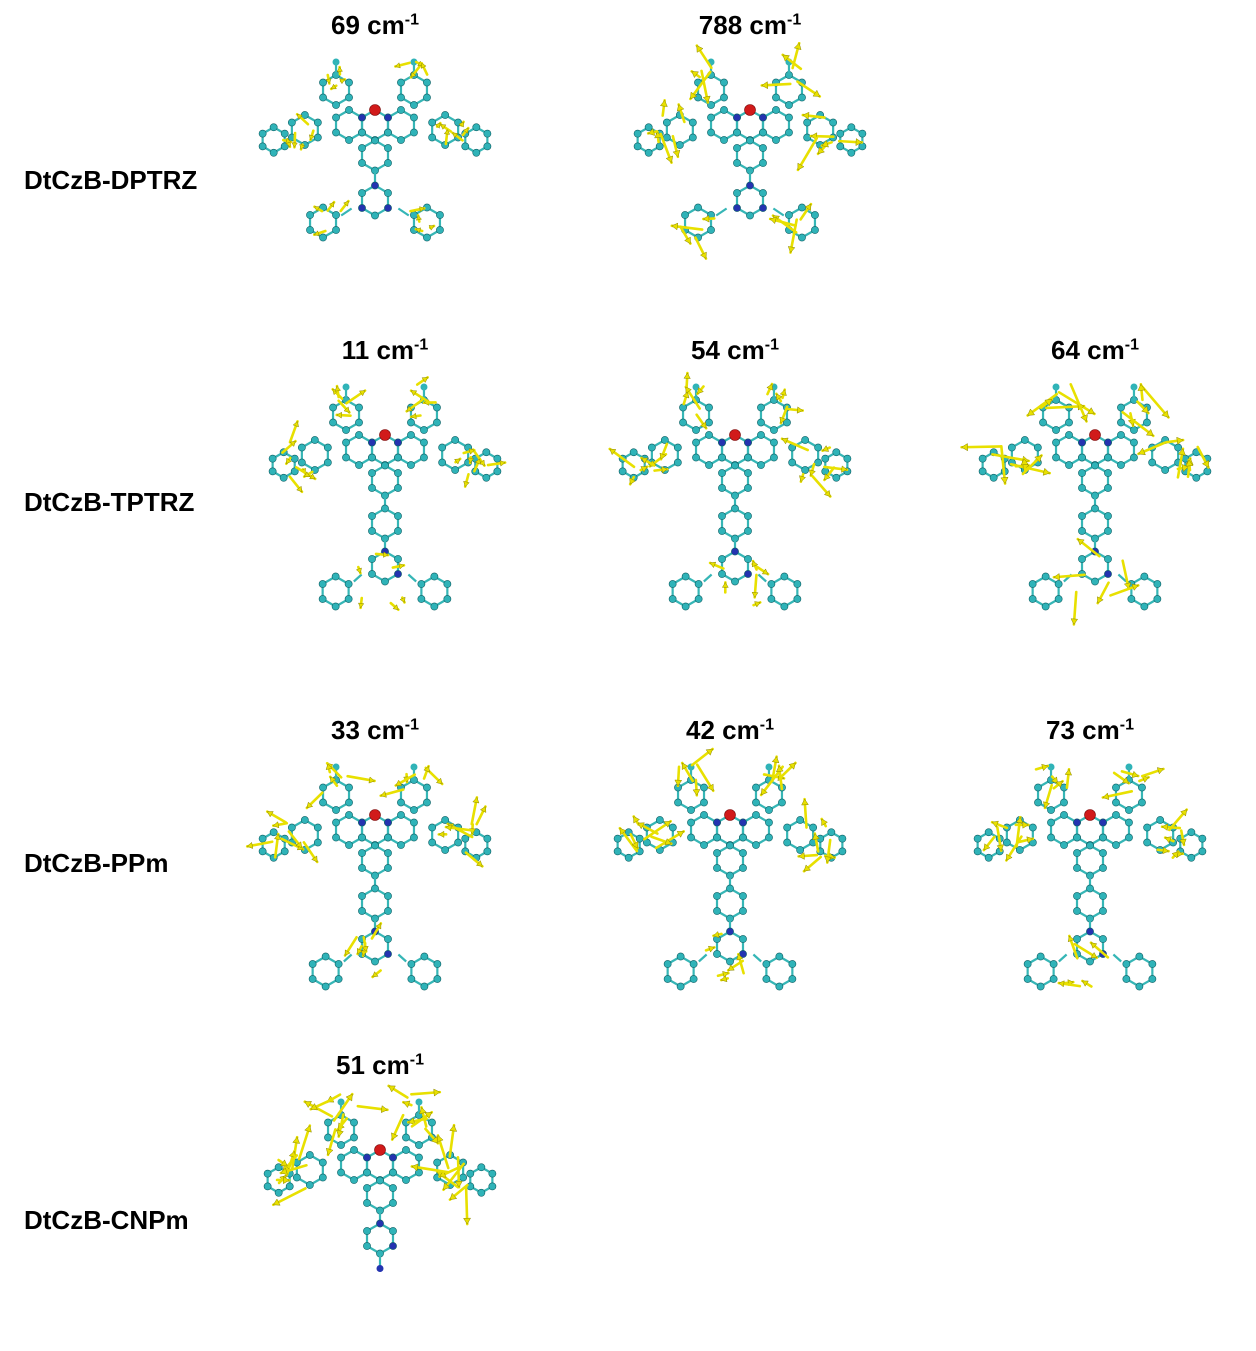 The height and width of the screenshot is (1351, 1256). Describe the element at coordinates (385, 435) in the screenshot. I see `boron-atom` at that location.